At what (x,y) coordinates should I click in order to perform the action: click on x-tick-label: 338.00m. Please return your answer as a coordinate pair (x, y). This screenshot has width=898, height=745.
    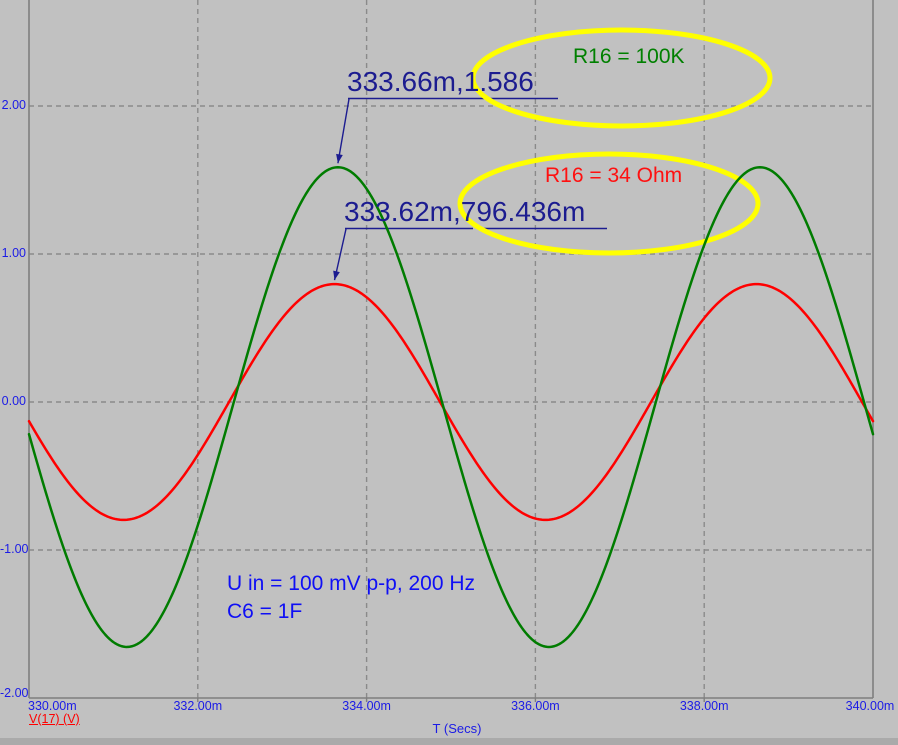
    Looking at the image, I should click on (704, 706).